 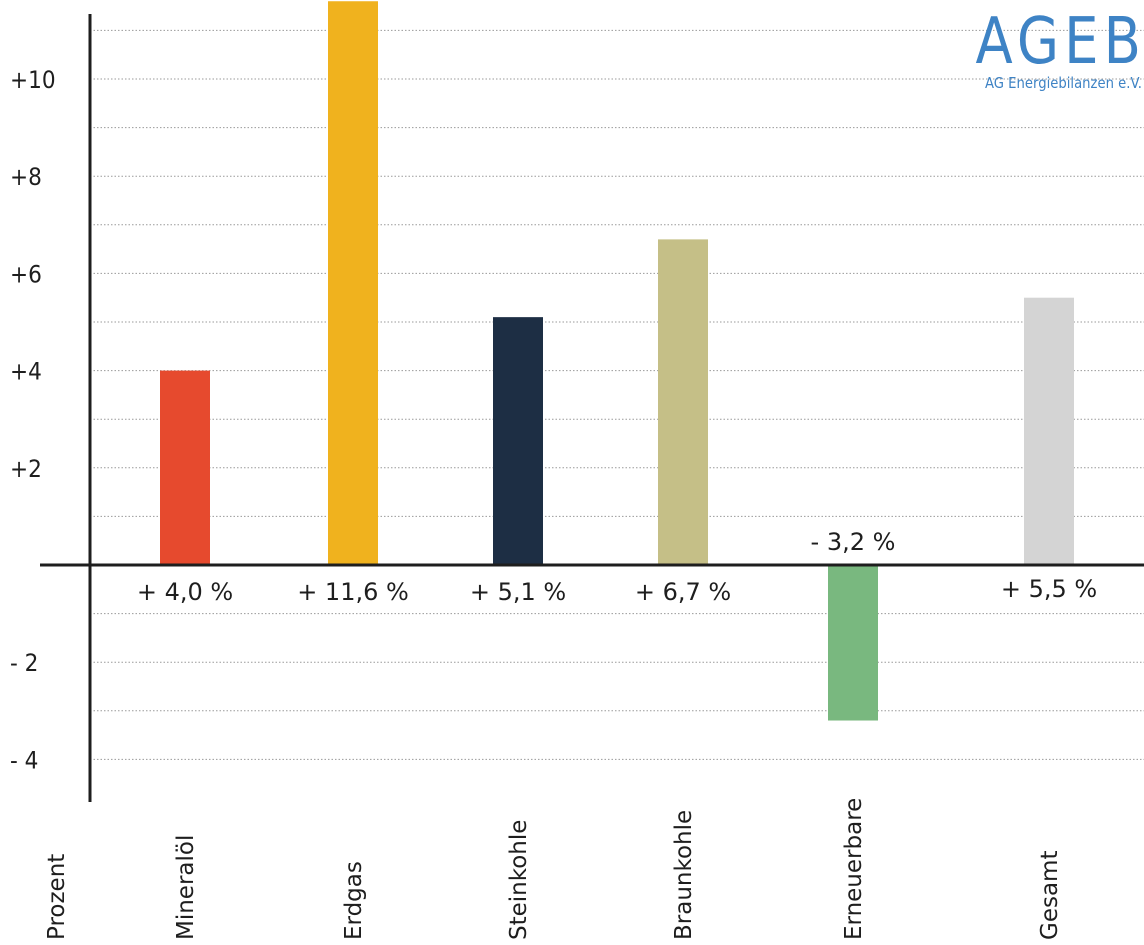 What do you see at coordinates (1050, 895) in the screenshot?
I see `category-label: Gesamt` at bounding box center [1050, 895].